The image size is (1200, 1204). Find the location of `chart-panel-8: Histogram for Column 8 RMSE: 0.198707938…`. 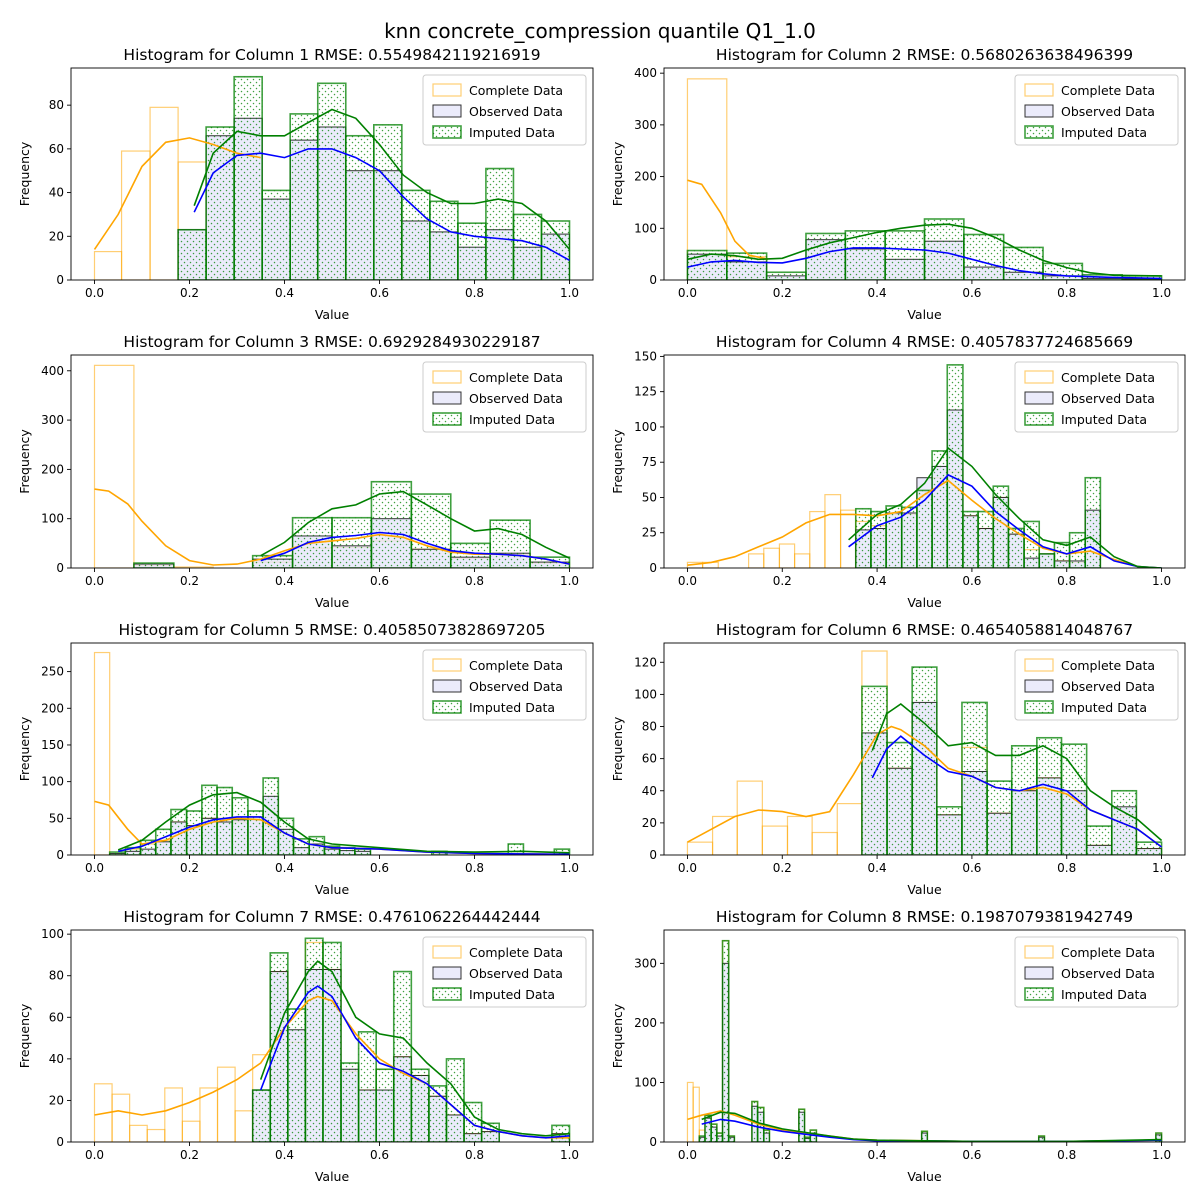

chart-panel-8: Histogram for Column 8 RMSE: 0.198707938… is located at coordinates (898, 1046).